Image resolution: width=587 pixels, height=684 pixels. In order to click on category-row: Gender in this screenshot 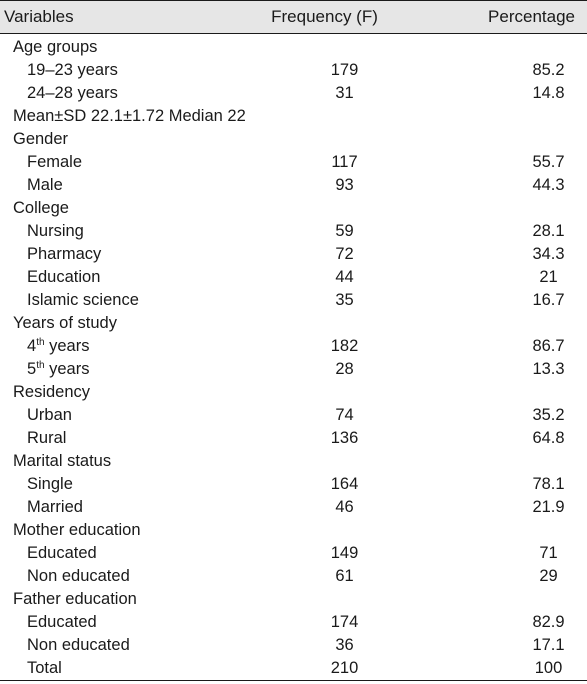, I will do `click(293, 139)`.